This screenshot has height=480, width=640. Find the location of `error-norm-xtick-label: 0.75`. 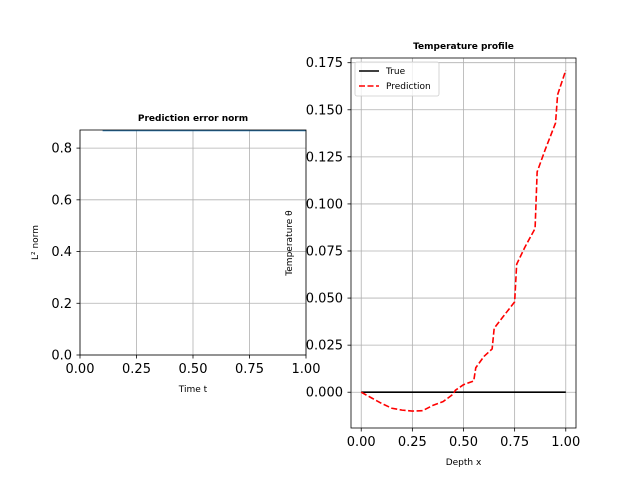

error-norm-xtick-label: 0.75 is located at coordinates (249, 369).